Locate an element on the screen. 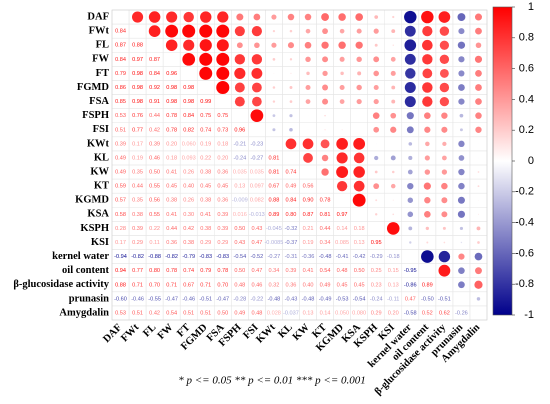  value-label: -0.53 is located at coordinates (342, 299).